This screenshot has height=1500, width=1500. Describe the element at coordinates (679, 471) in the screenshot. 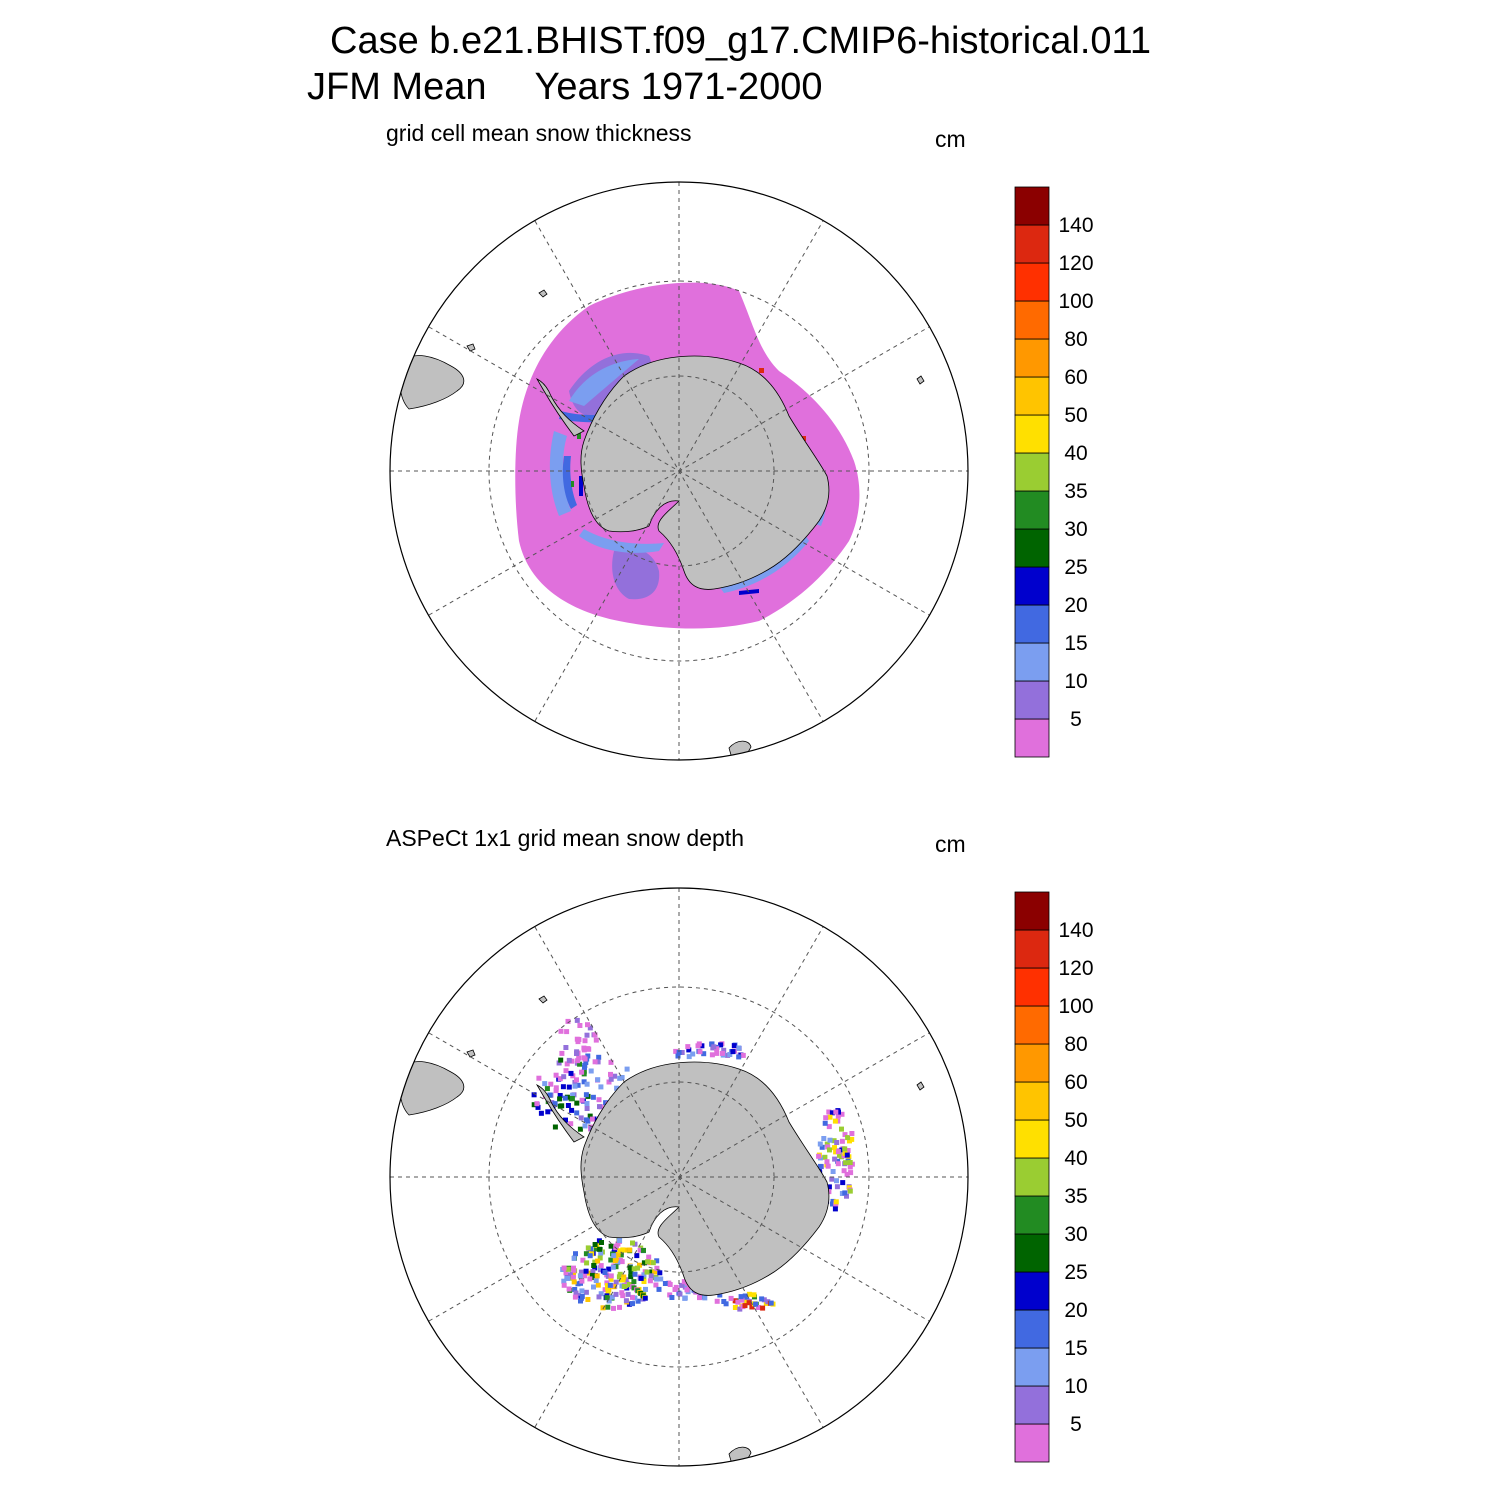

I see `panel-1-map` at that location.